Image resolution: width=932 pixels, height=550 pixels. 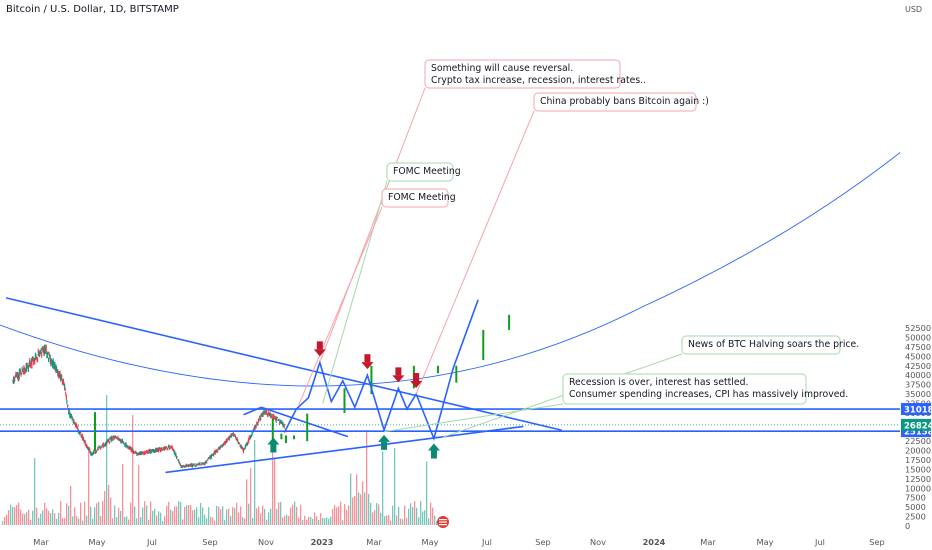 What do you see at coordinates (918, 375) in the screenshot?
I see `y-tick-label: 40000` at bounding box center [918, 375].